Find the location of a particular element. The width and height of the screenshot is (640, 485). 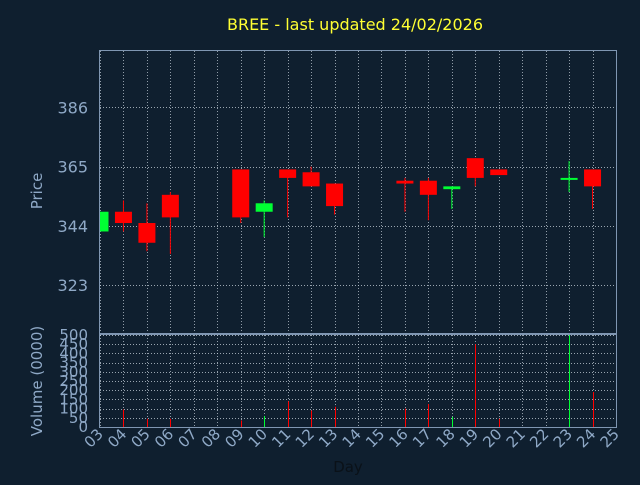

x-tick-label: 22 is located at coordinates (539, 438).